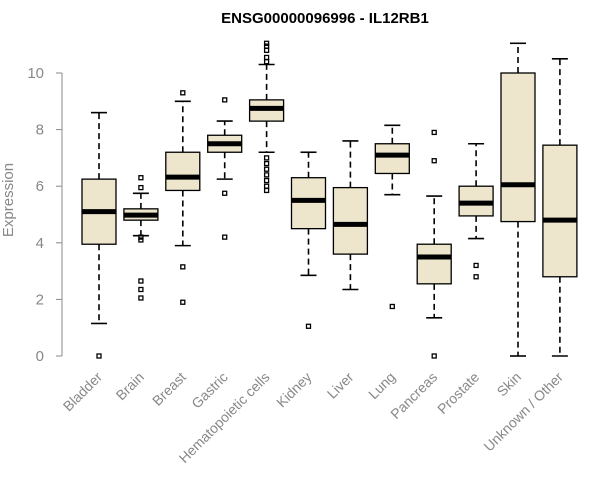 The image size is (600, 500). What do you see at coordinates (458, 393) in the screenshot?
I see `x-tick-label: Prostate` at bounding box center [458, 393].